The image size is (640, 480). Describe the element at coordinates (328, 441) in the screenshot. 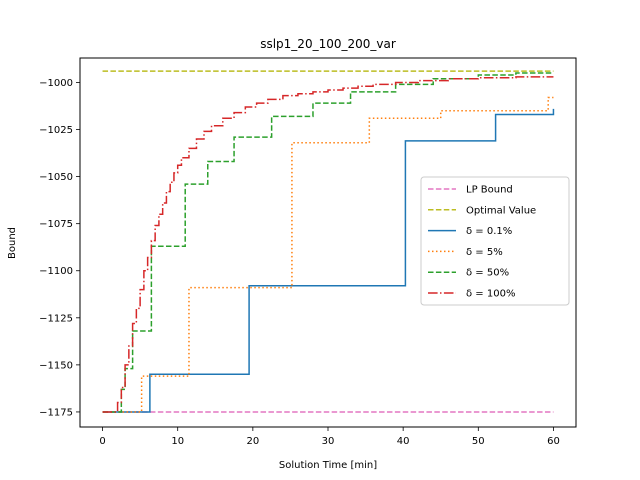

I see `x-tick-label: 30` at that location.